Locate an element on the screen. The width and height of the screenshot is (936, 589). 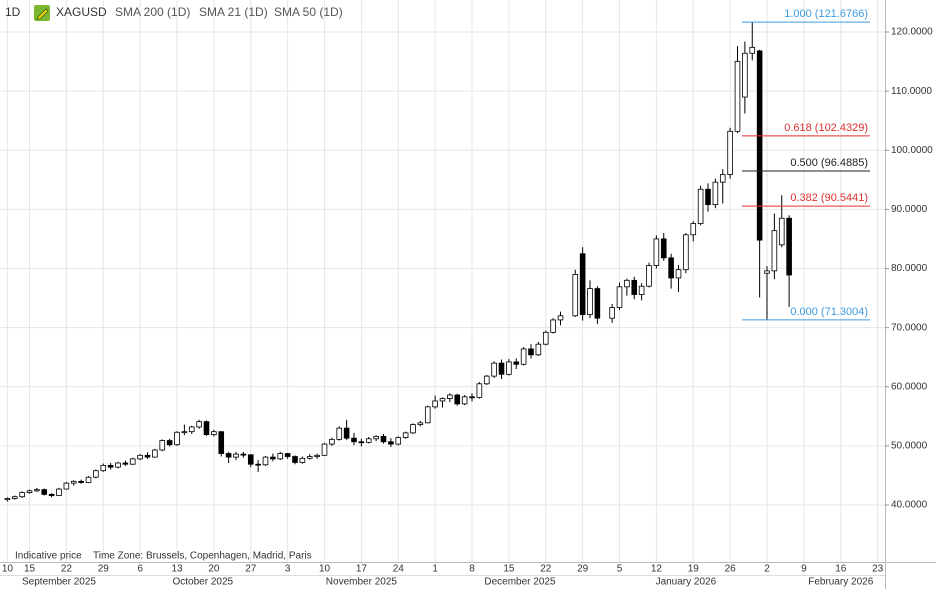
symbol: XAGUSD is located at coordinates (81, 12).